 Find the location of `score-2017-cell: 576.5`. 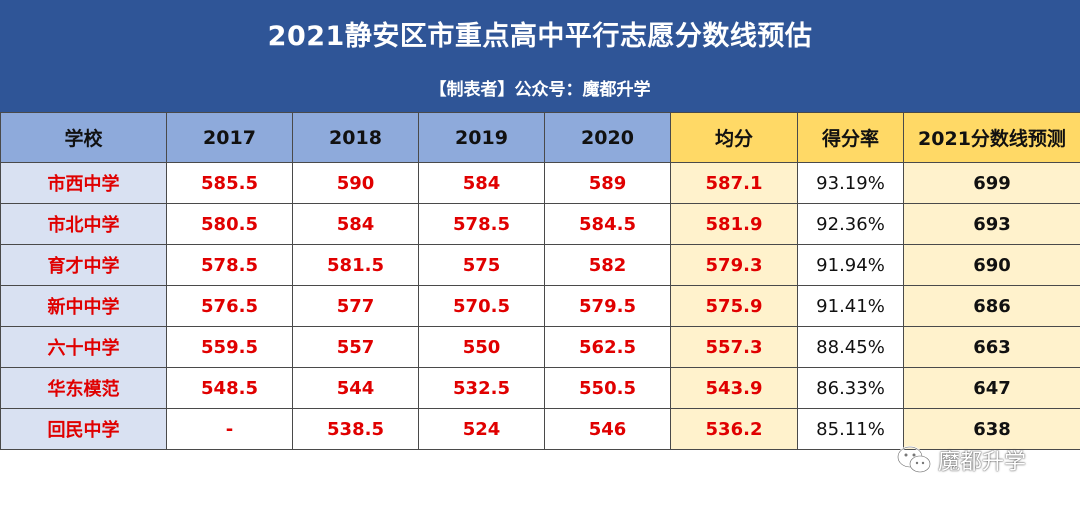

score-2017-cell: 576.5 is located at coordinates (229, 306).